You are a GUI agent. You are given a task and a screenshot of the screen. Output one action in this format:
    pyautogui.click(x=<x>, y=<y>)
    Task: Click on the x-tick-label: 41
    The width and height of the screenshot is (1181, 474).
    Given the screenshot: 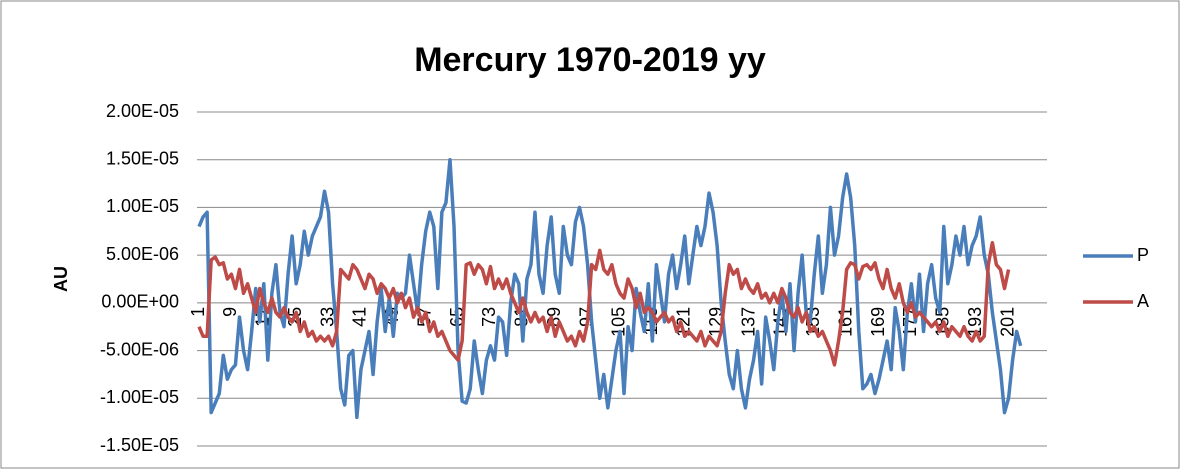 What is the action you would take?
    pyautogui.click(x=360, y=317)
    